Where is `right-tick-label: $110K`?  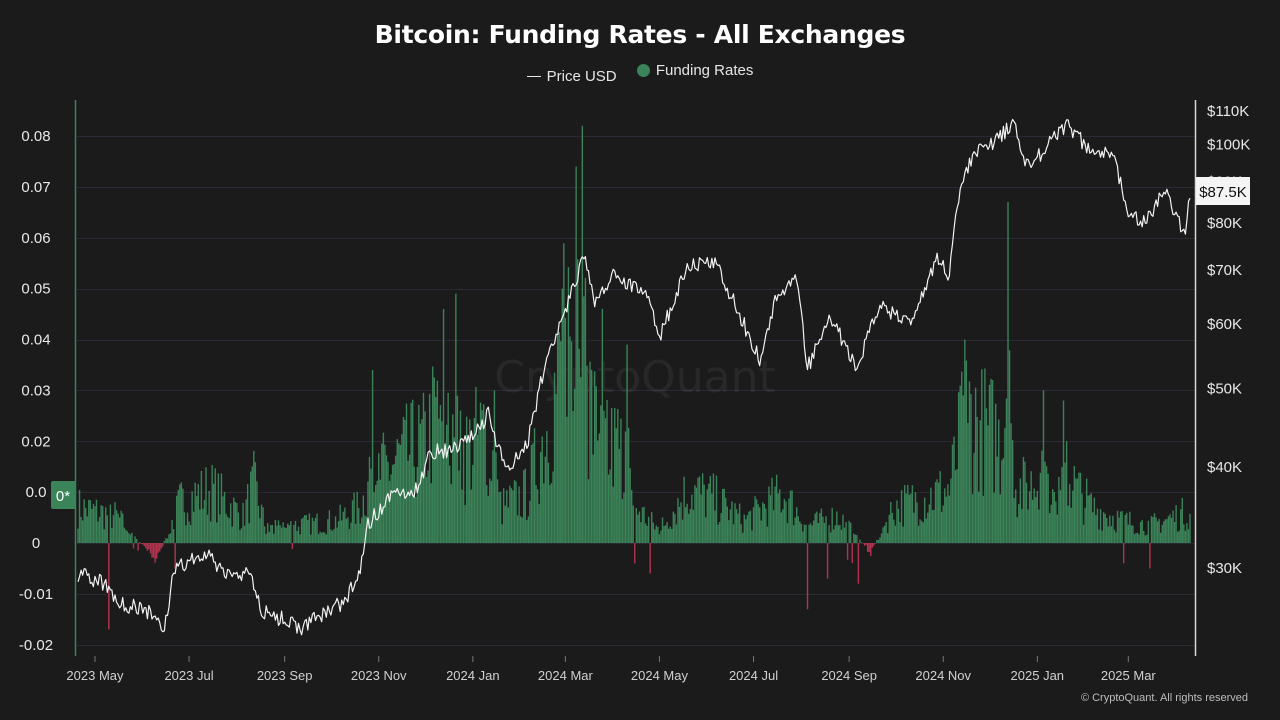
right-tick-label: $110K is located at coordinates (1228, 111).